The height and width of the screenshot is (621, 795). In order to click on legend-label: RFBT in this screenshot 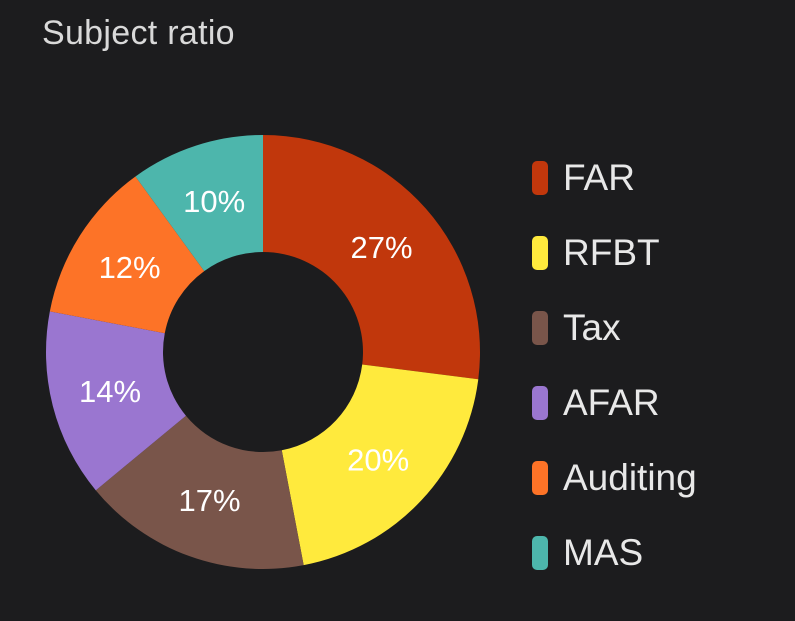, I will do `click(611, 252)`.